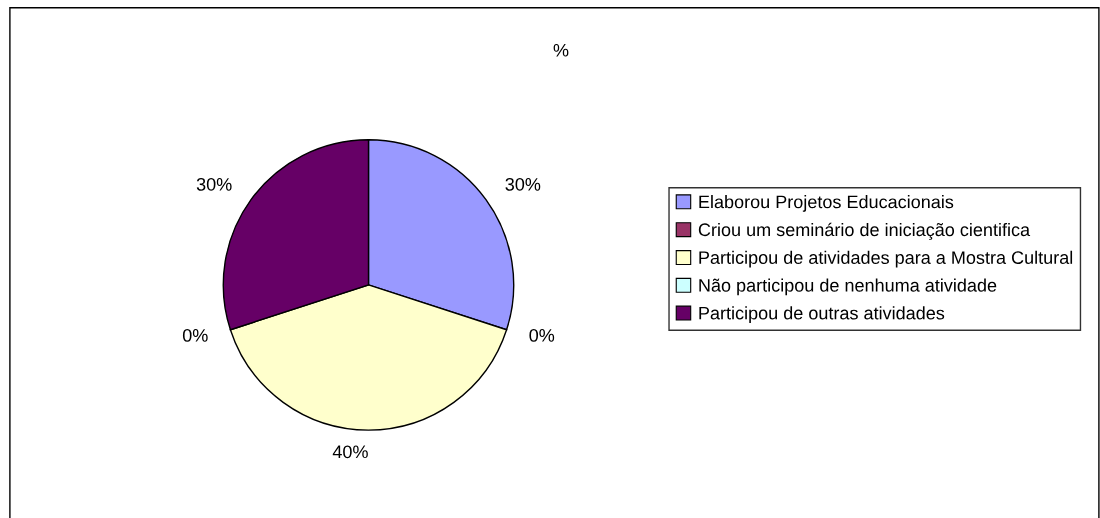  What do you see at coordinates (886, 259) in the screenshot?
I see `legend-label: Participou de atividades para a Mostra Cultural` at bounding box center [886, 259].